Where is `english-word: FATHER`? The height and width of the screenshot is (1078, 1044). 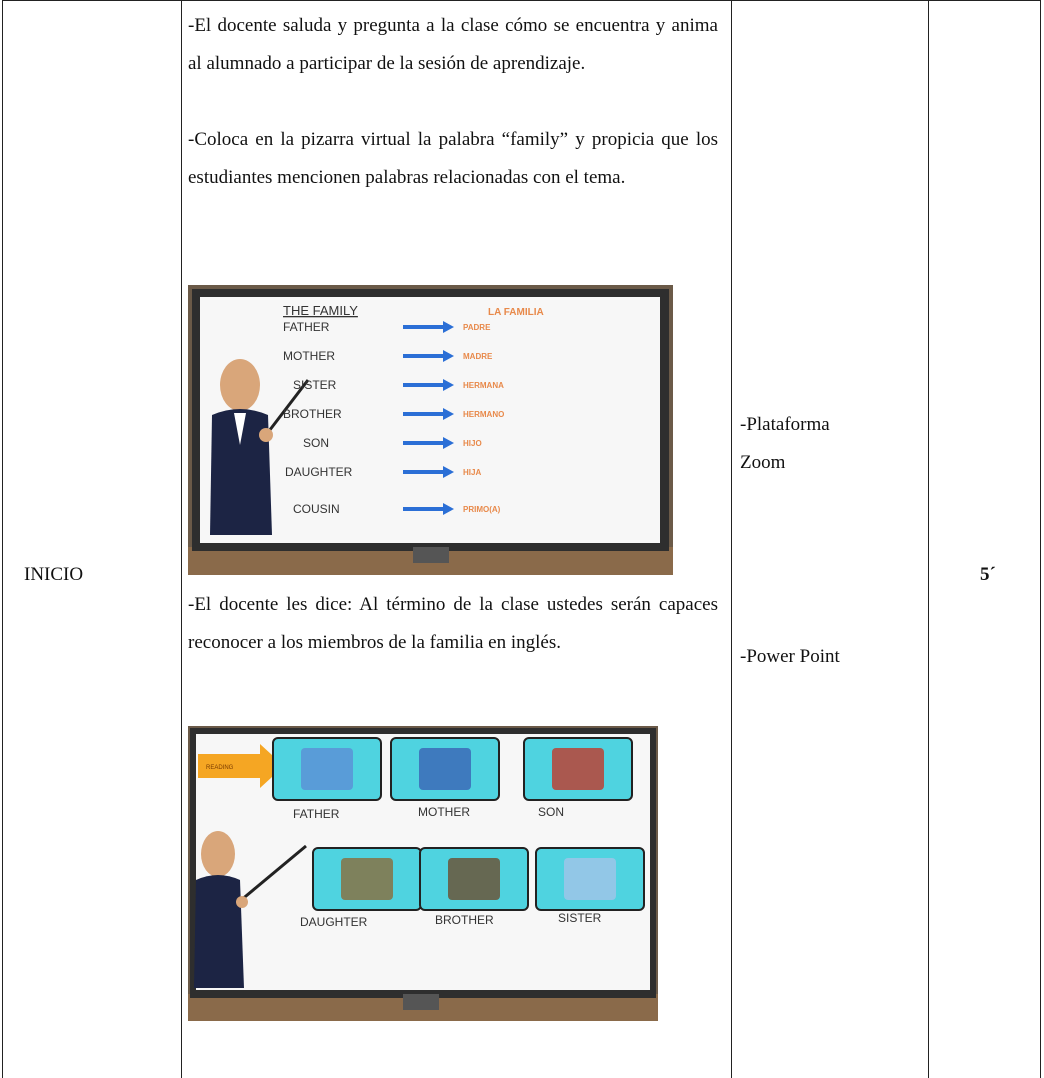
english-word: FATHER is located at coordinates (306, 327).